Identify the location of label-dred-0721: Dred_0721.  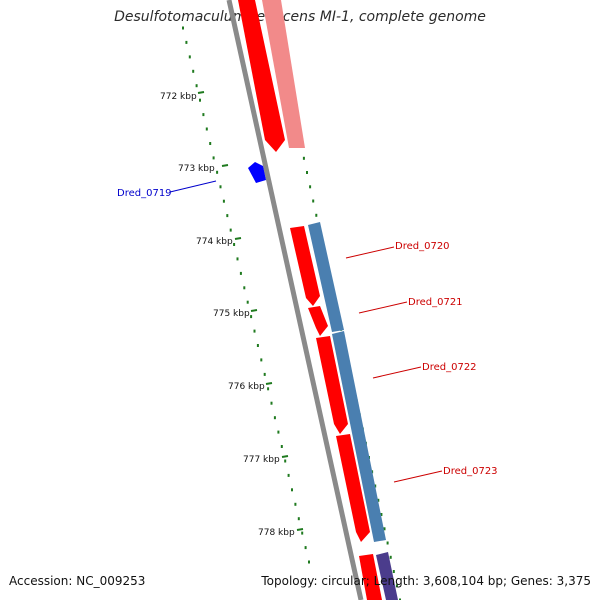
(435, 302).